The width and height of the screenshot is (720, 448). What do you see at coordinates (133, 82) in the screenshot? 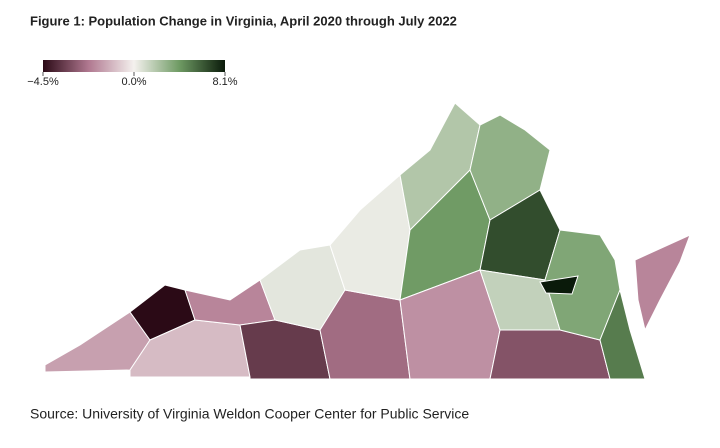
I see `legend-tick-label: 0.0%` at bounding box center [133, 82].